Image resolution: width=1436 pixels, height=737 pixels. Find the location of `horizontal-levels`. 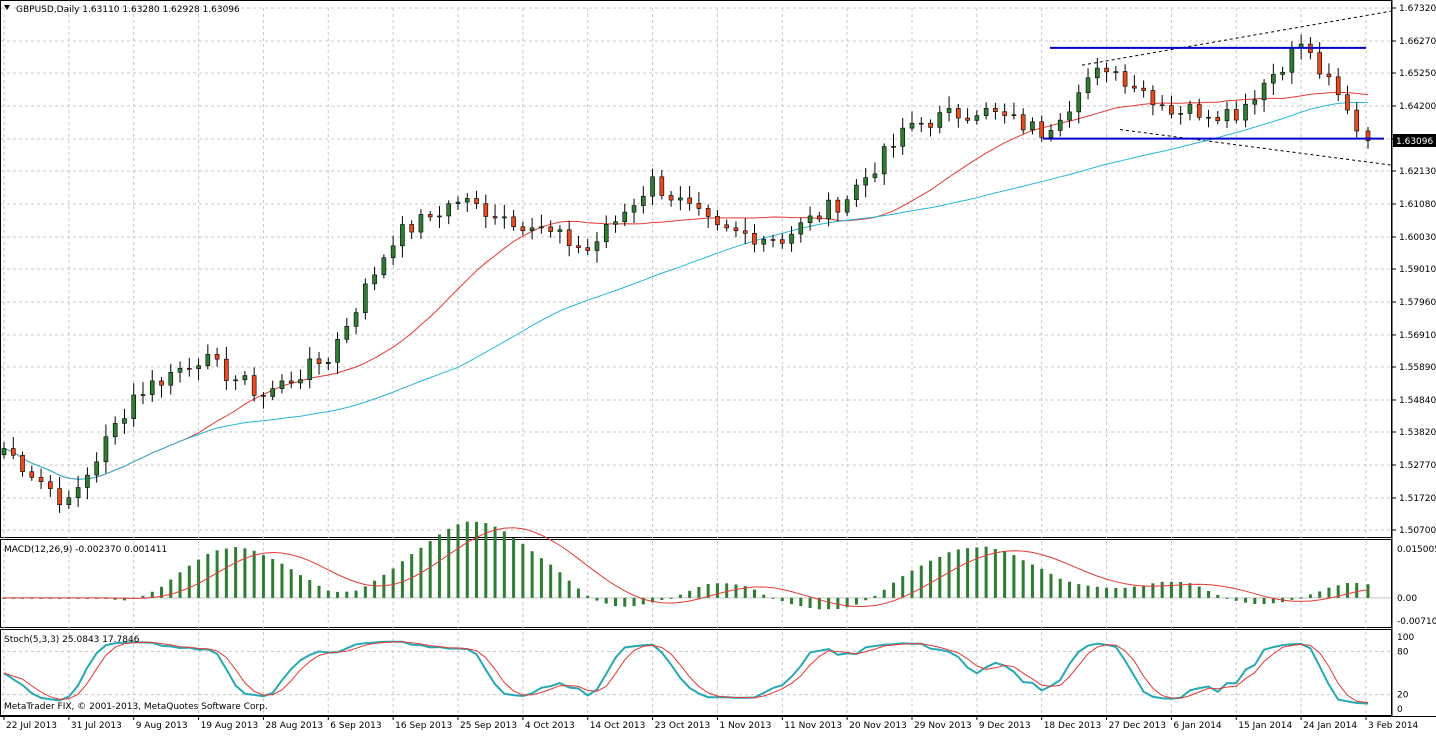

horizontal-levels is located at coordinates (1213, 93).